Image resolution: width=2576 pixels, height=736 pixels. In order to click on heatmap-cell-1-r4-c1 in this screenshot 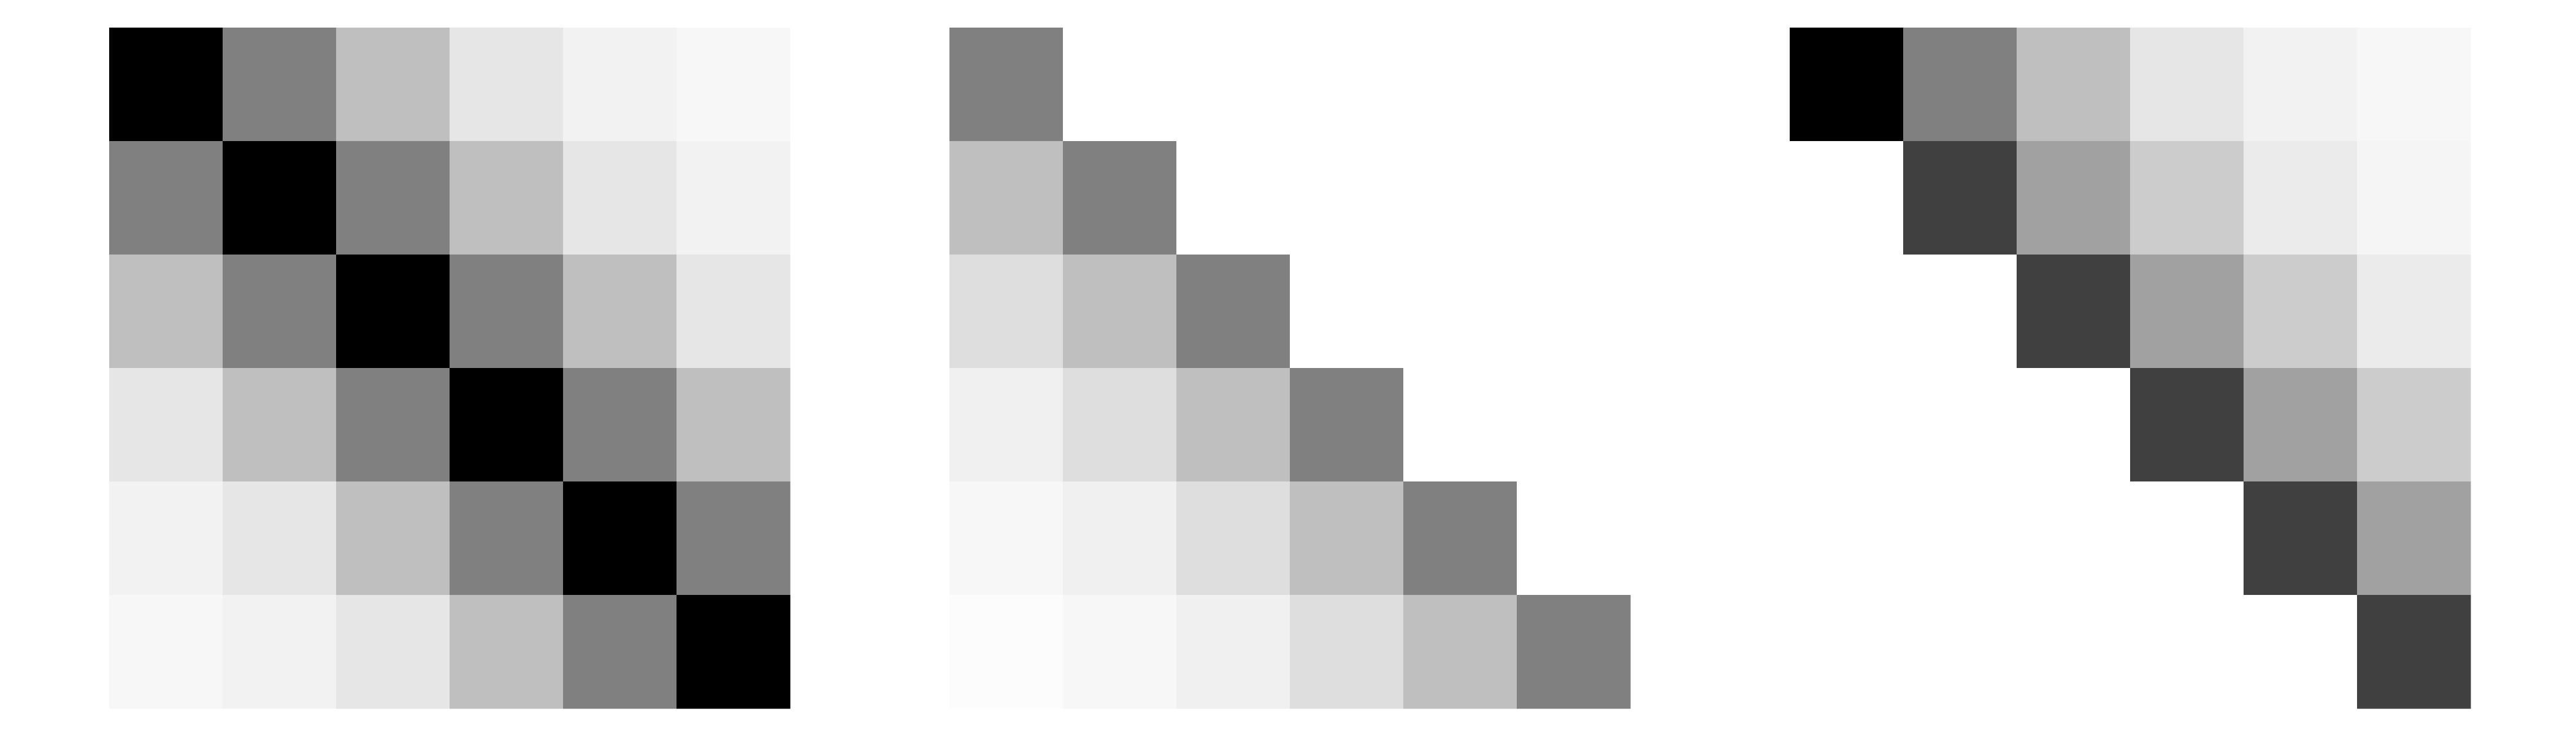, I will do `click(166, 425)`.